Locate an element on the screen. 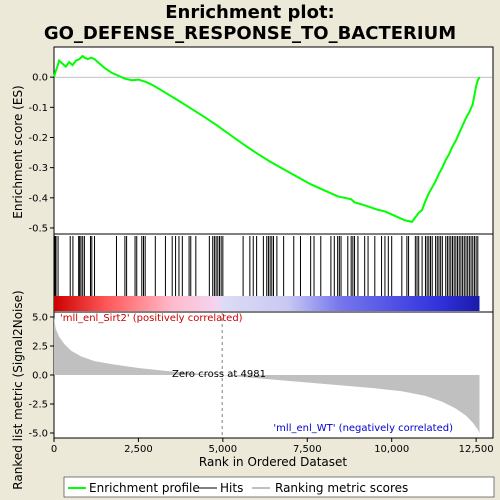  es-ytick-label-5: -0.5 is located at coordinates (38, 228).